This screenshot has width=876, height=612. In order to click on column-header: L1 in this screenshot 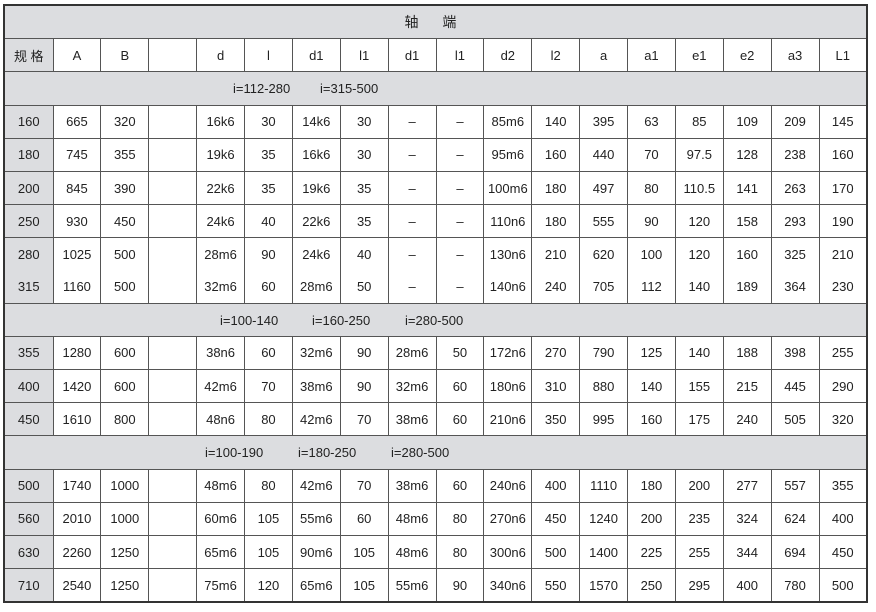, I will do `click(843, 55)`.